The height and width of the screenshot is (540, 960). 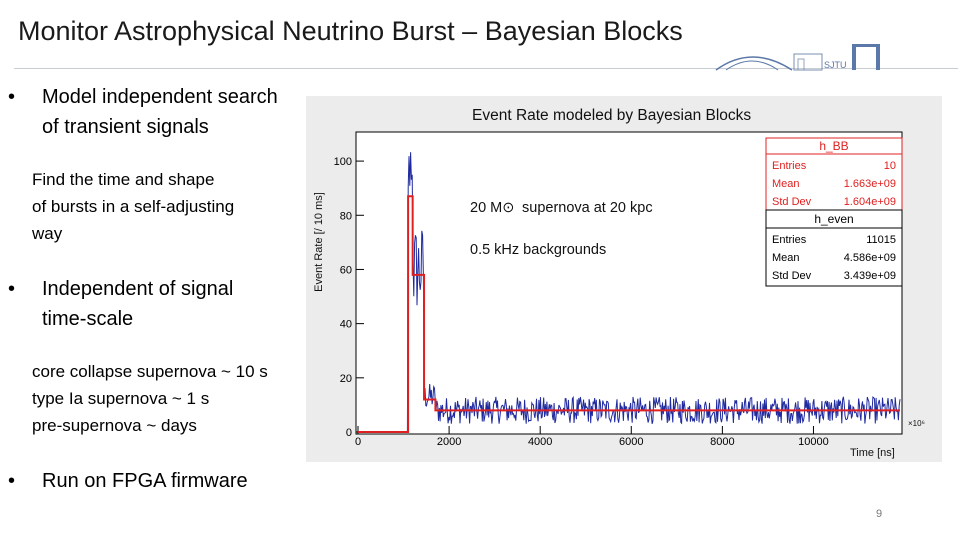 I want to click on bullet-line: of transient signals, so click(x=125, y=127).